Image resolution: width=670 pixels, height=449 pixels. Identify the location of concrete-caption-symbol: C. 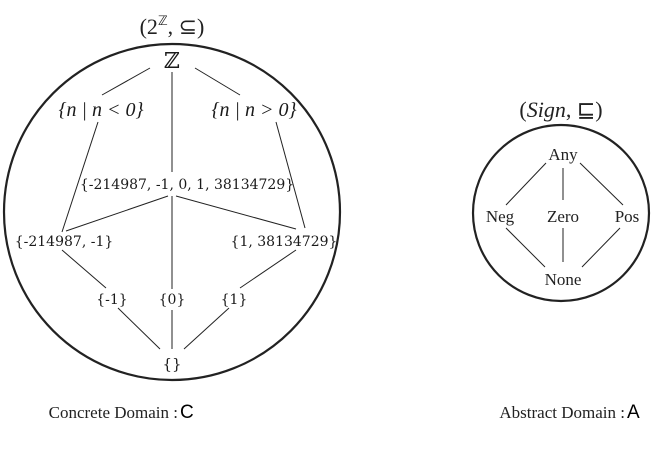
(187, 412).